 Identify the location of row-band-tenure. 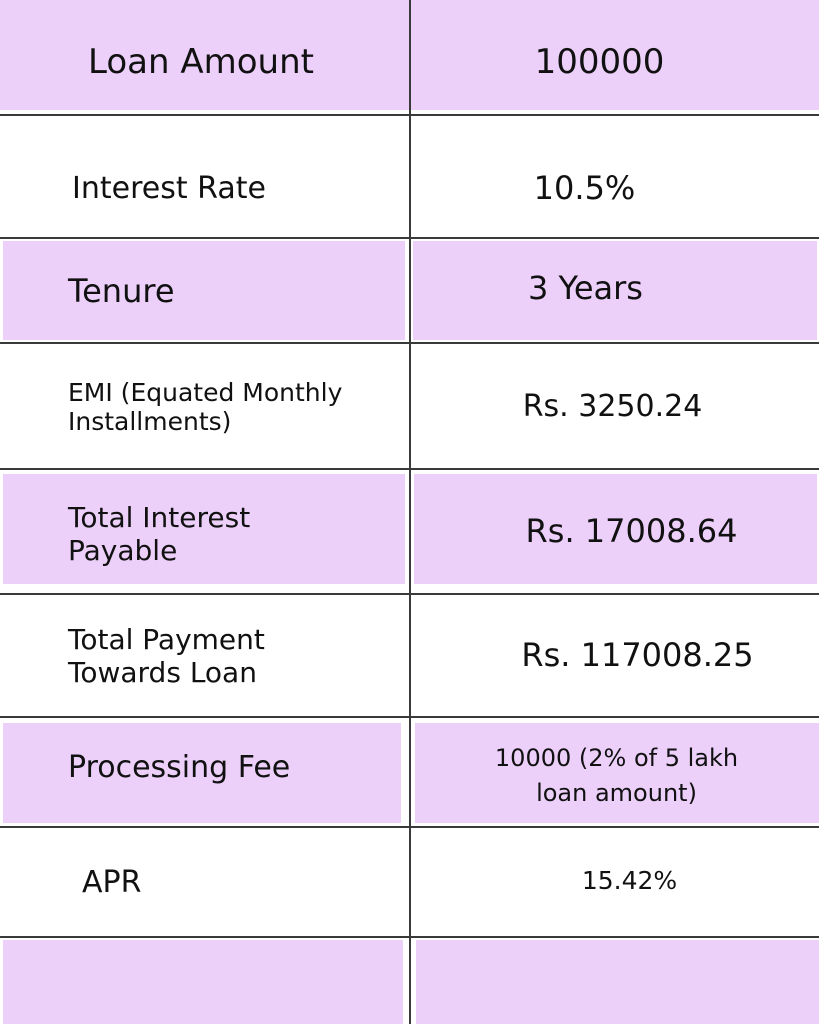
(204, 290).